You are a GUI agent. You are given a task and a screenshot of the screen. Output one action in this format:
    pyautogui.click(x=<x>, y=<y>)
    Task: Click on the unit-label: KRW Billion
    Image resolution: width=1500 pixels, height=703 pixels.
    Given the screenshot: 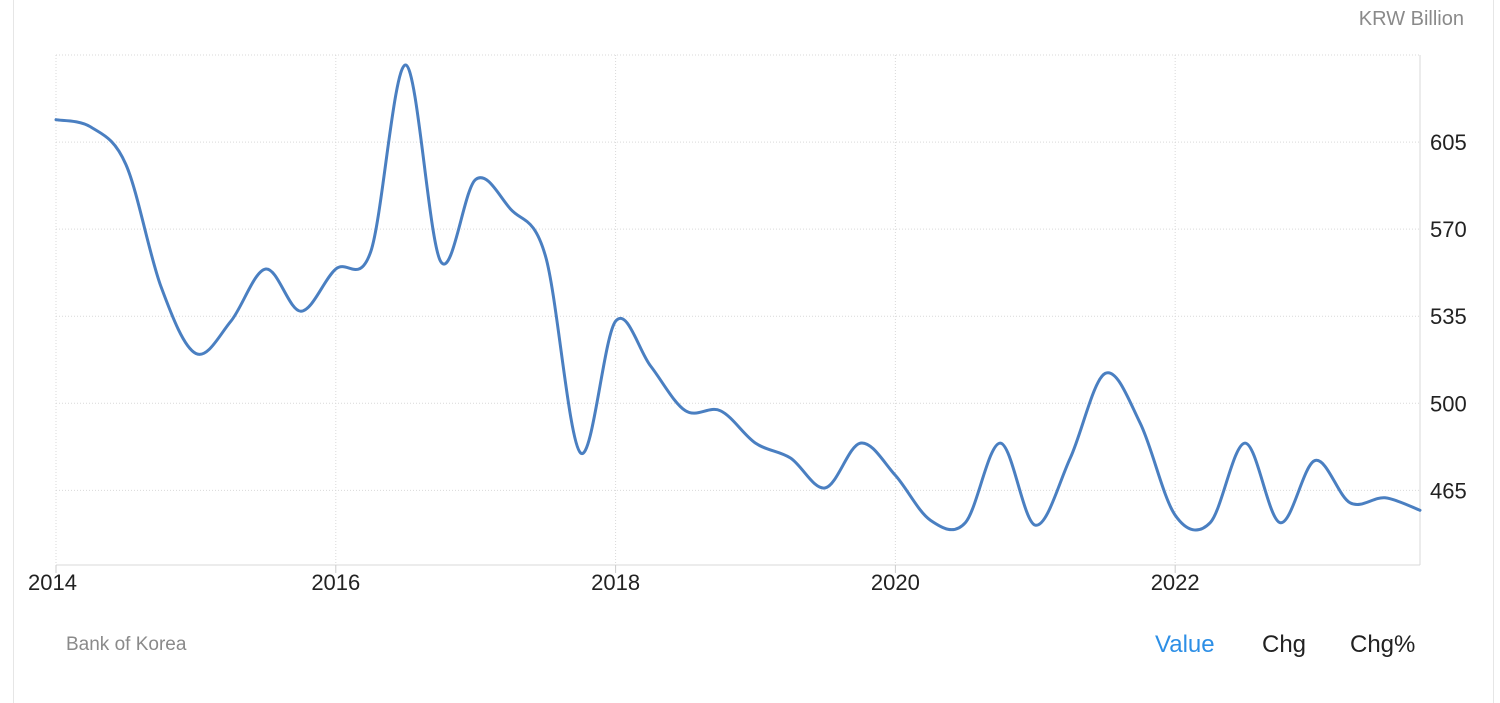 What is the action you would take?
    pyautogui.click(x=1411, y=19)
    